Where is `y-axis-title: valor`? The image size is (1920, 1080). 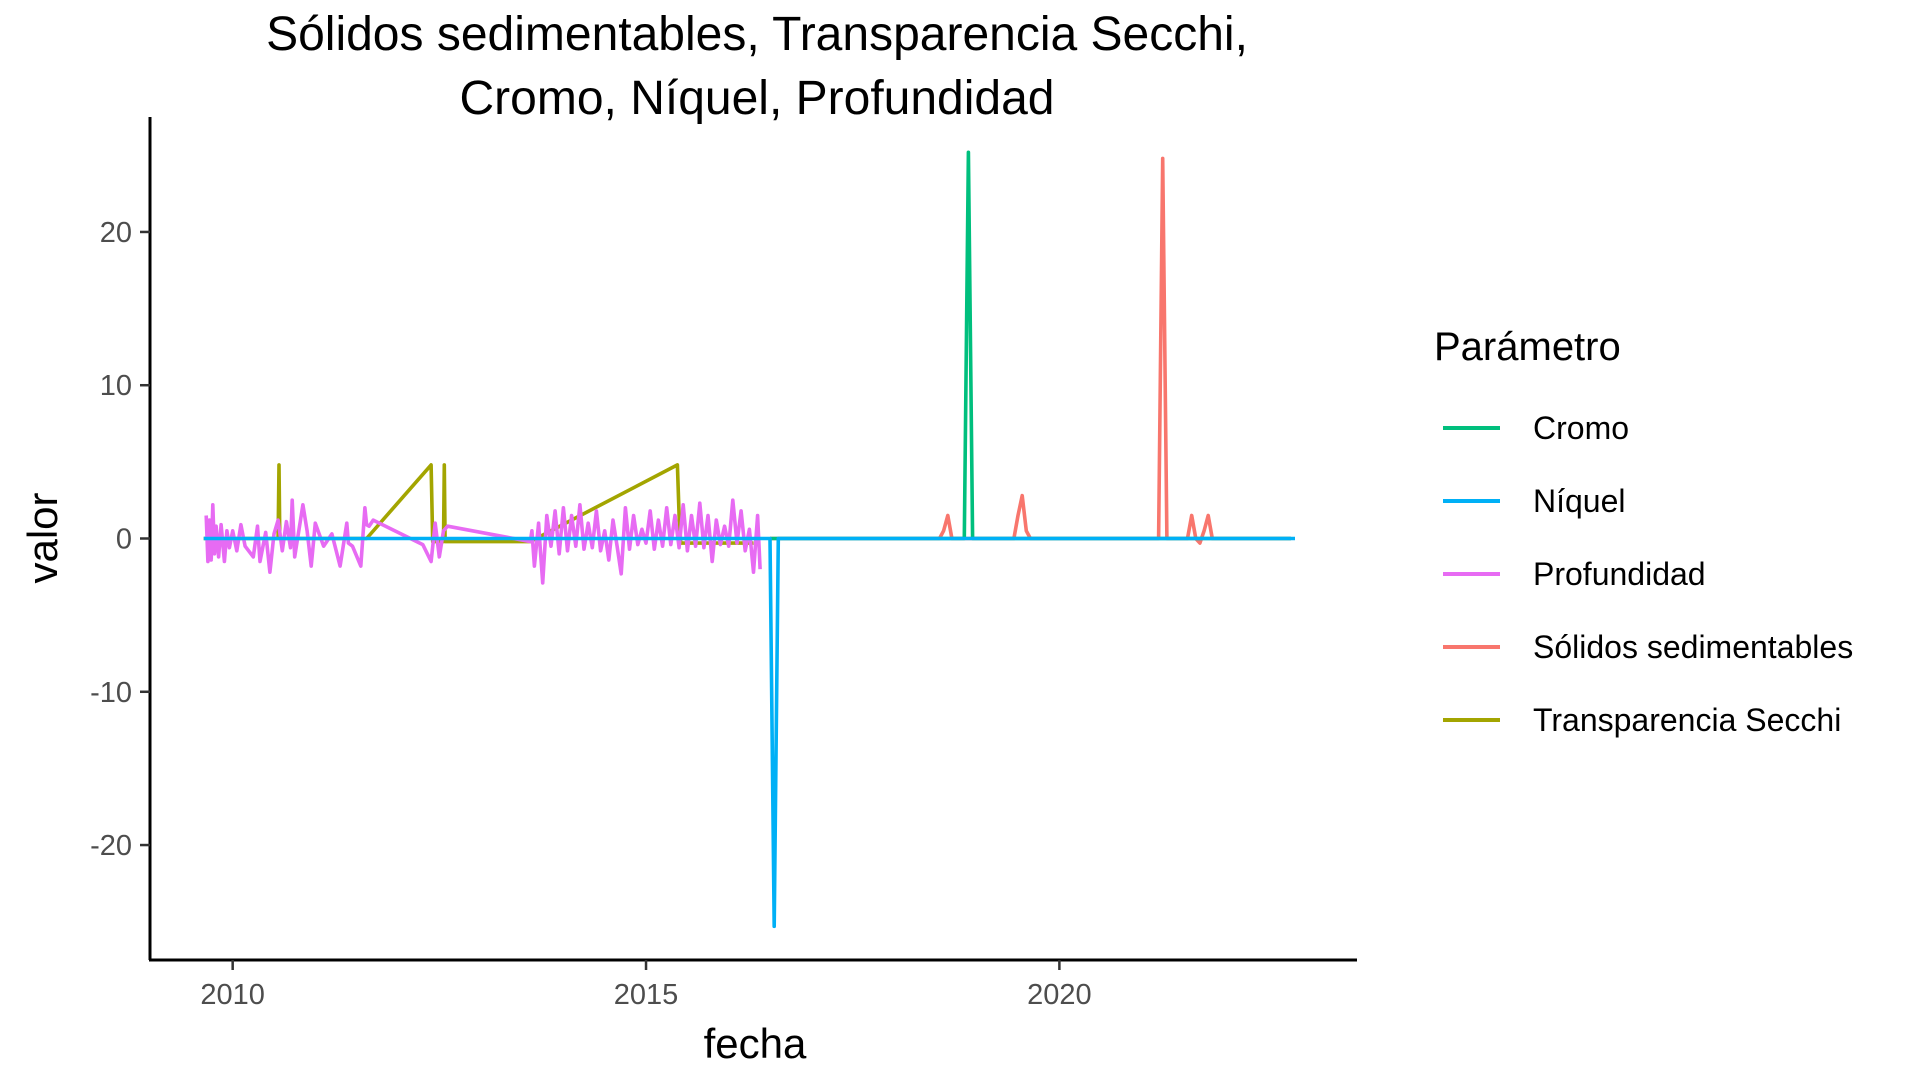 y-axis-title: valor is located at coordinates (42, 537).